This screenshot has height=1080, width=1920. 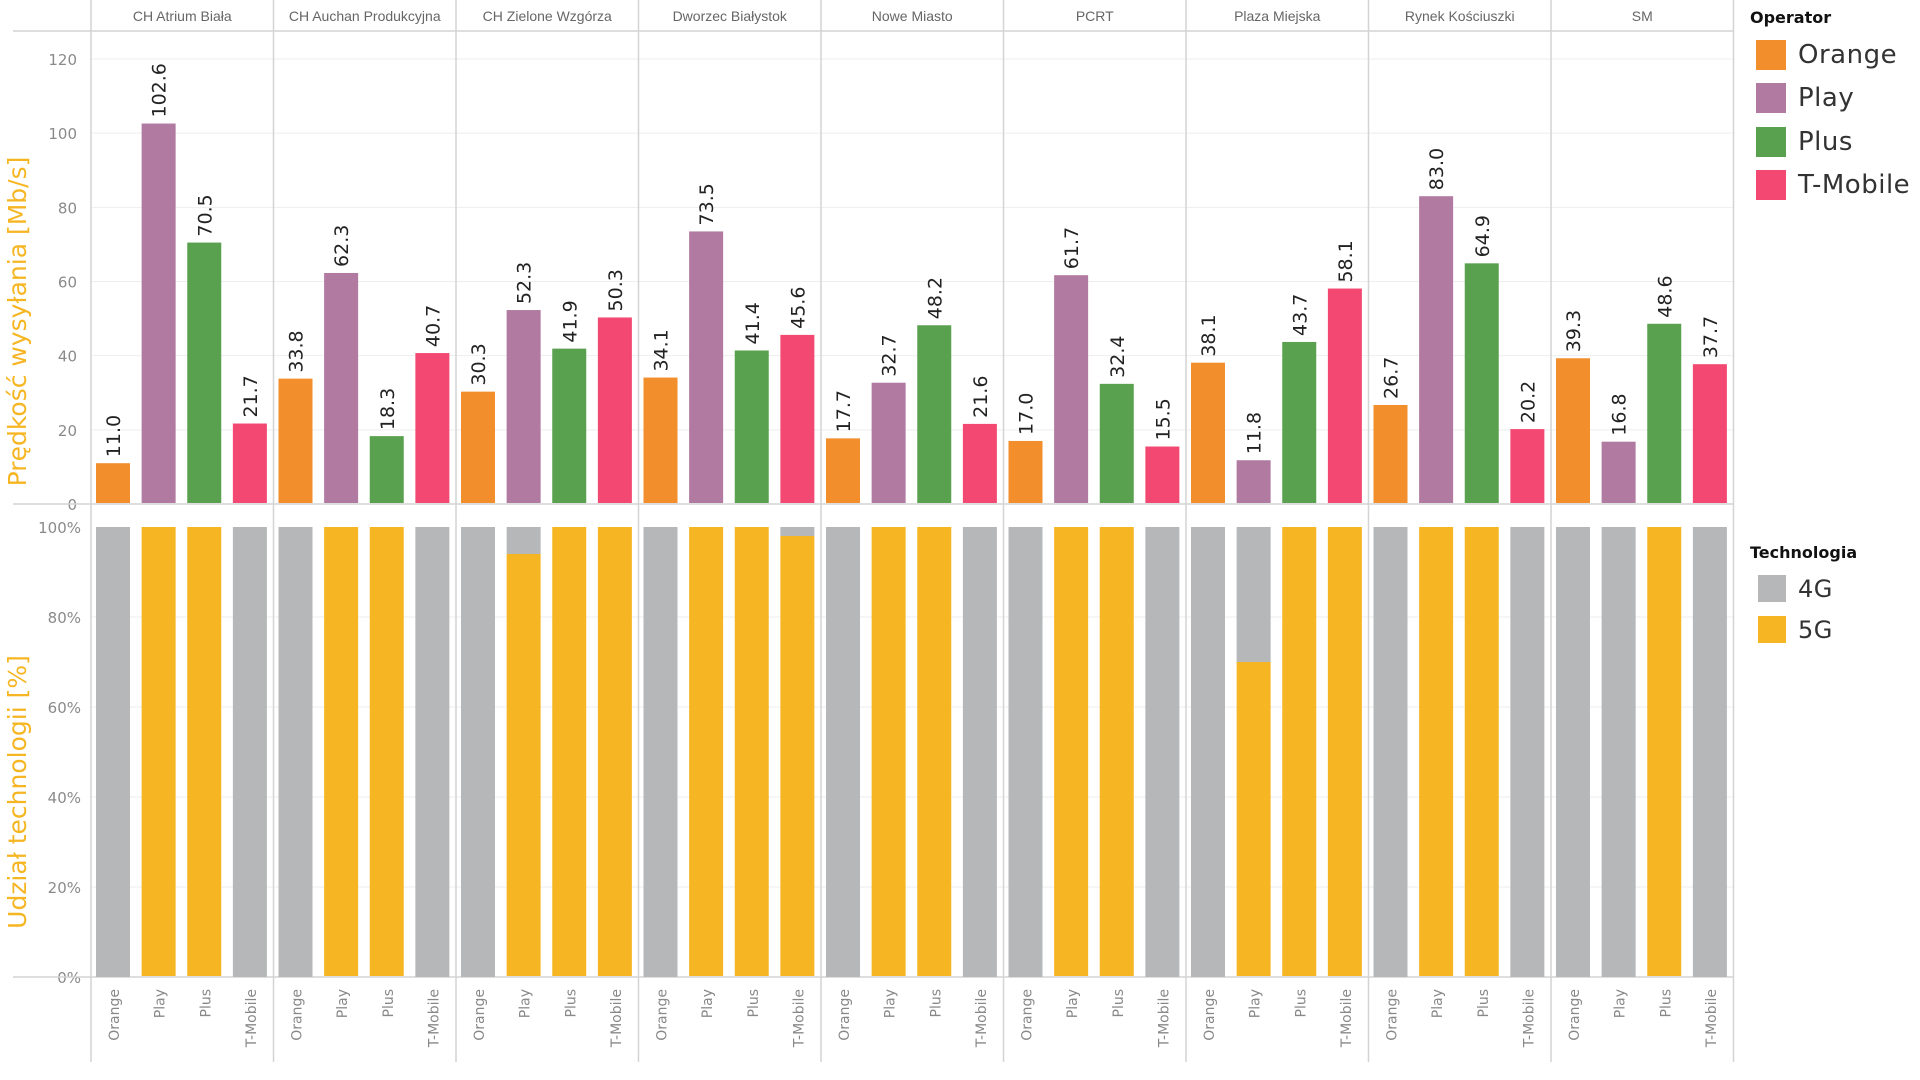 What do you see at coordinates (342, 246) in the screenshot?
I see `speed-value-label: 62.3` at bounding box center [342, 246].